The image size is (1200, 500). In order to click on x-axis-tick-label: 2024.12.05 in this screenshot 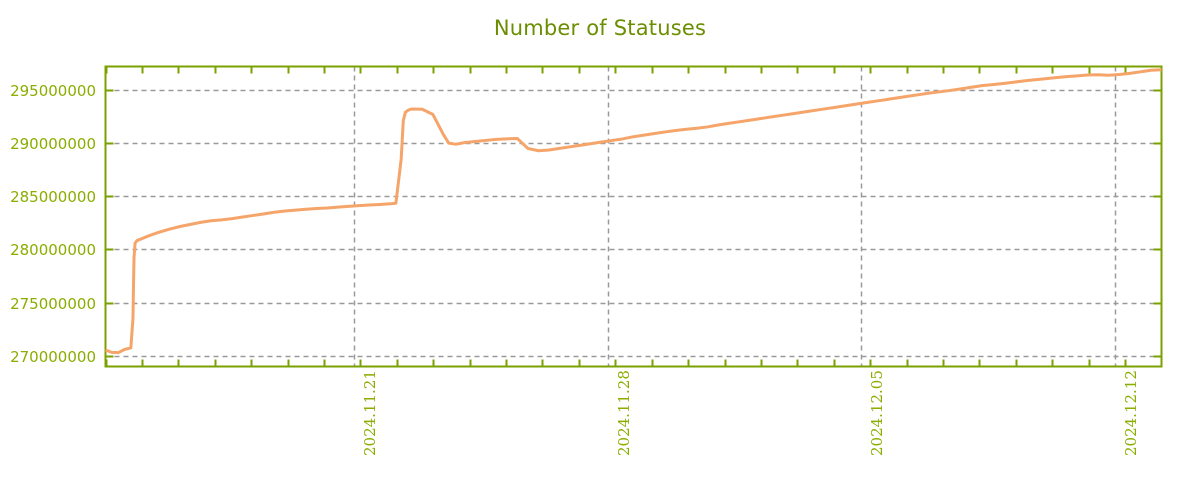, I will do `click(876, 412)`.